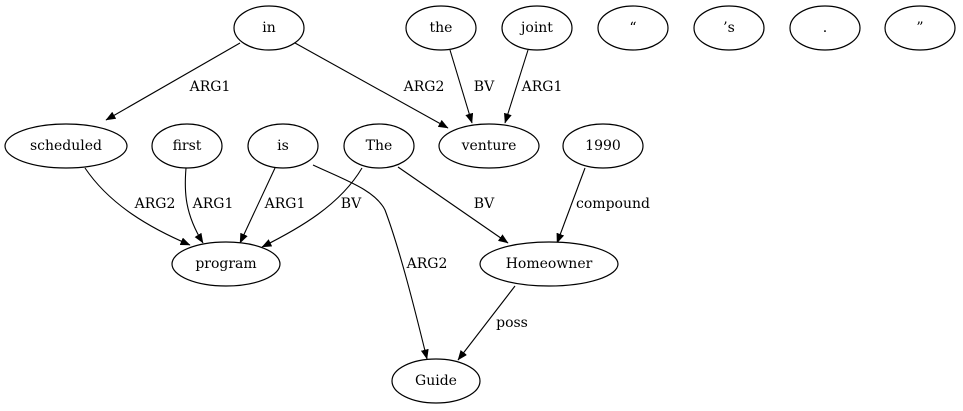  I want to click on svg-text: venture, so click(489, 146).